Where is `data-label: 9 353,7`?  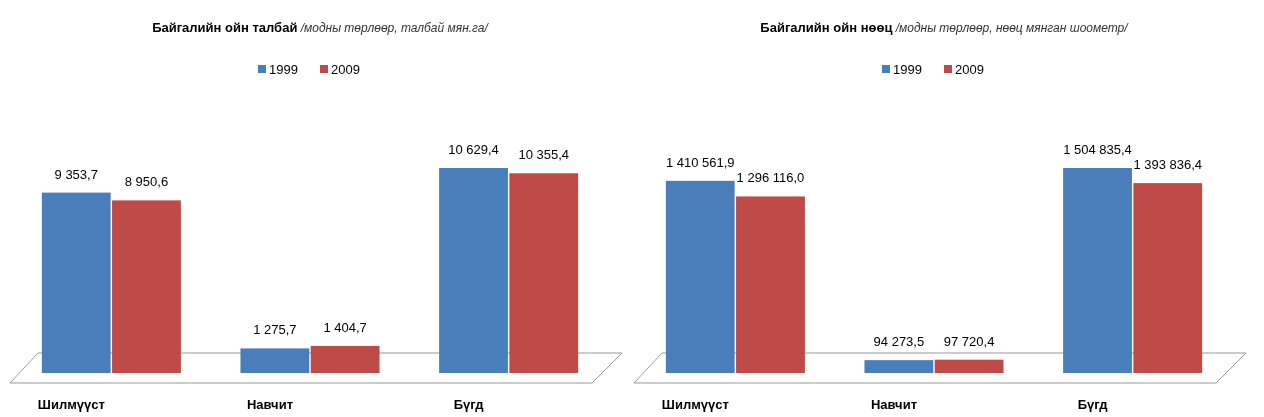 data-label: 9 353,7 is located at coordinates (76, 174).